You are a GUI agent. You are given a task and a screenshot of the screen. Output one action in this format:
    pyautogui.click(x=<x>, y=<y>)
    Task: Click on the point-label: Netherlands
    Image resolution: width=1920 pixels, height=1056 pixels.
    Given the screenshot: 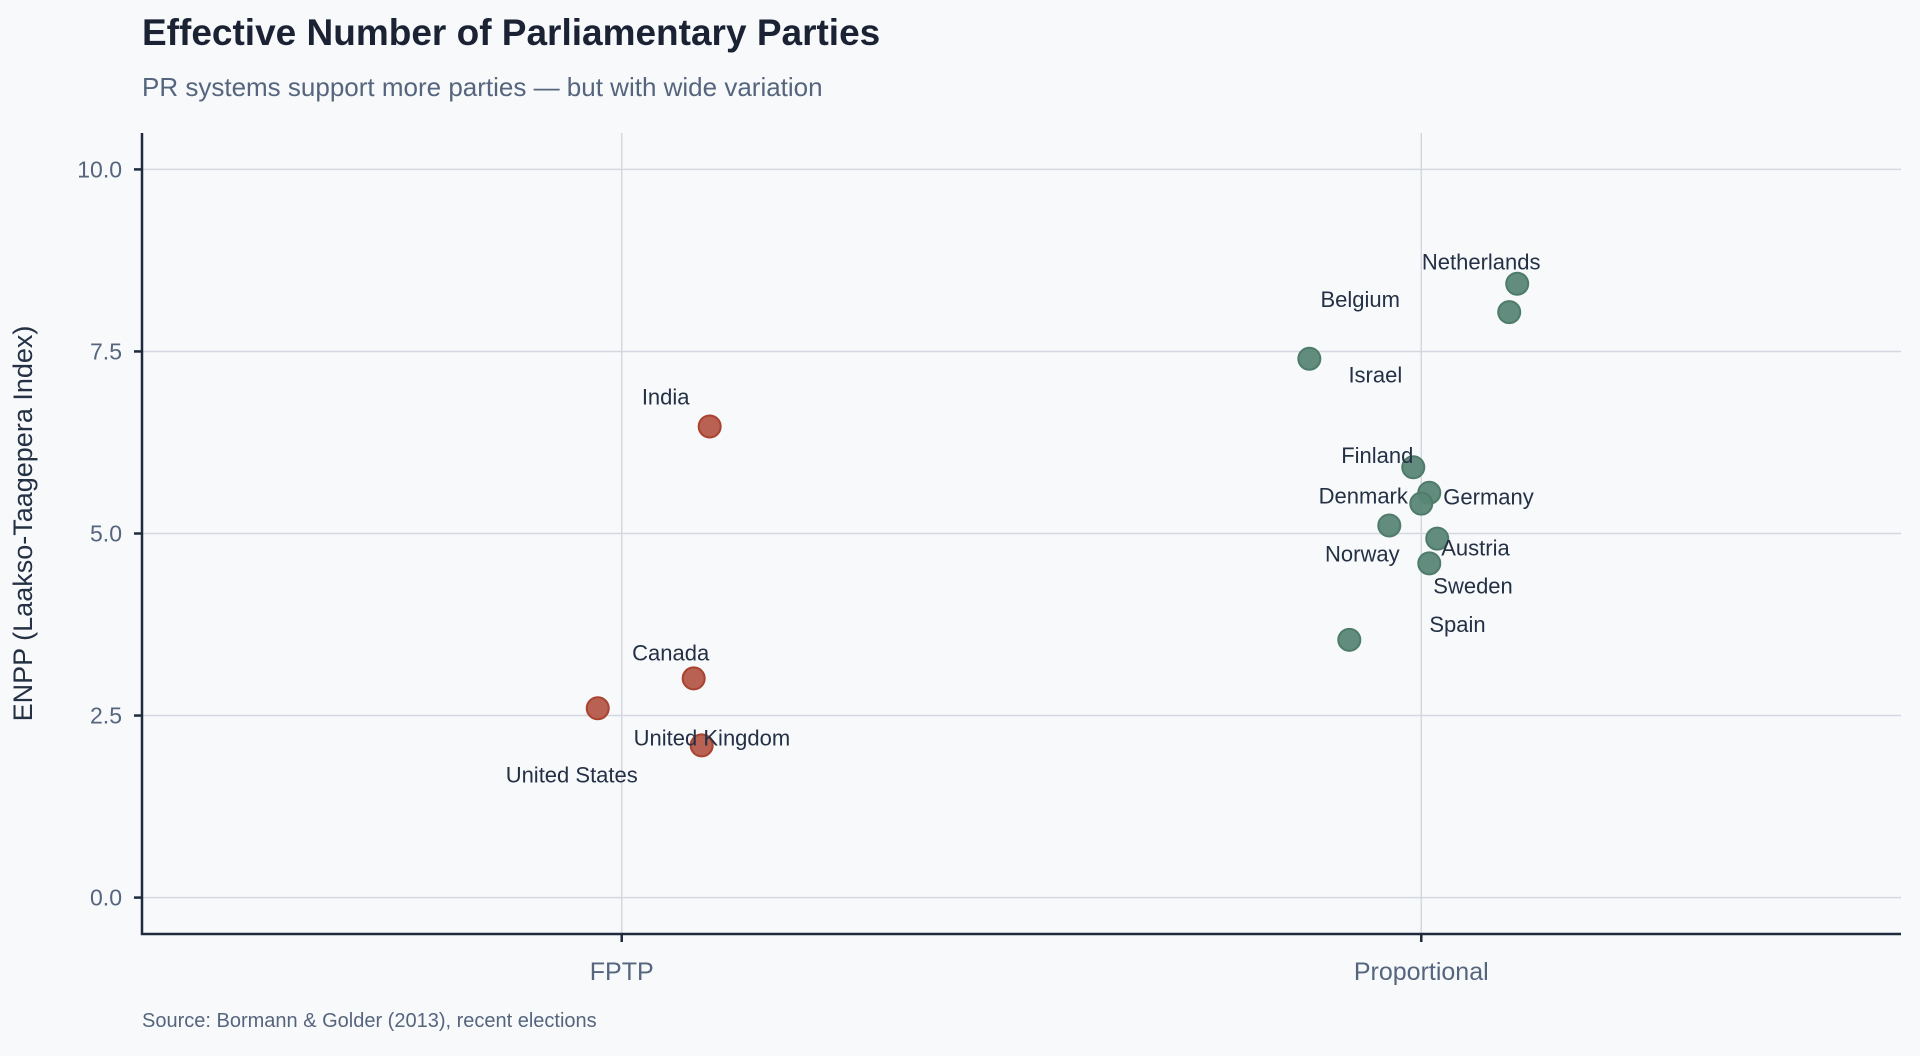 What is the action you would take?
    pyautogui.click(x=1481, y=262)
    